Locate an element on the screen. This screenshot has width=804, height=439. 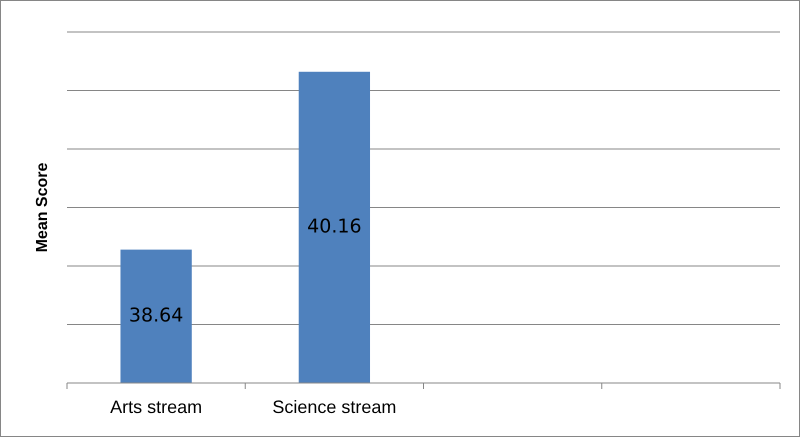
x-tick-label: Science stream is located at coordinates (334, 407).